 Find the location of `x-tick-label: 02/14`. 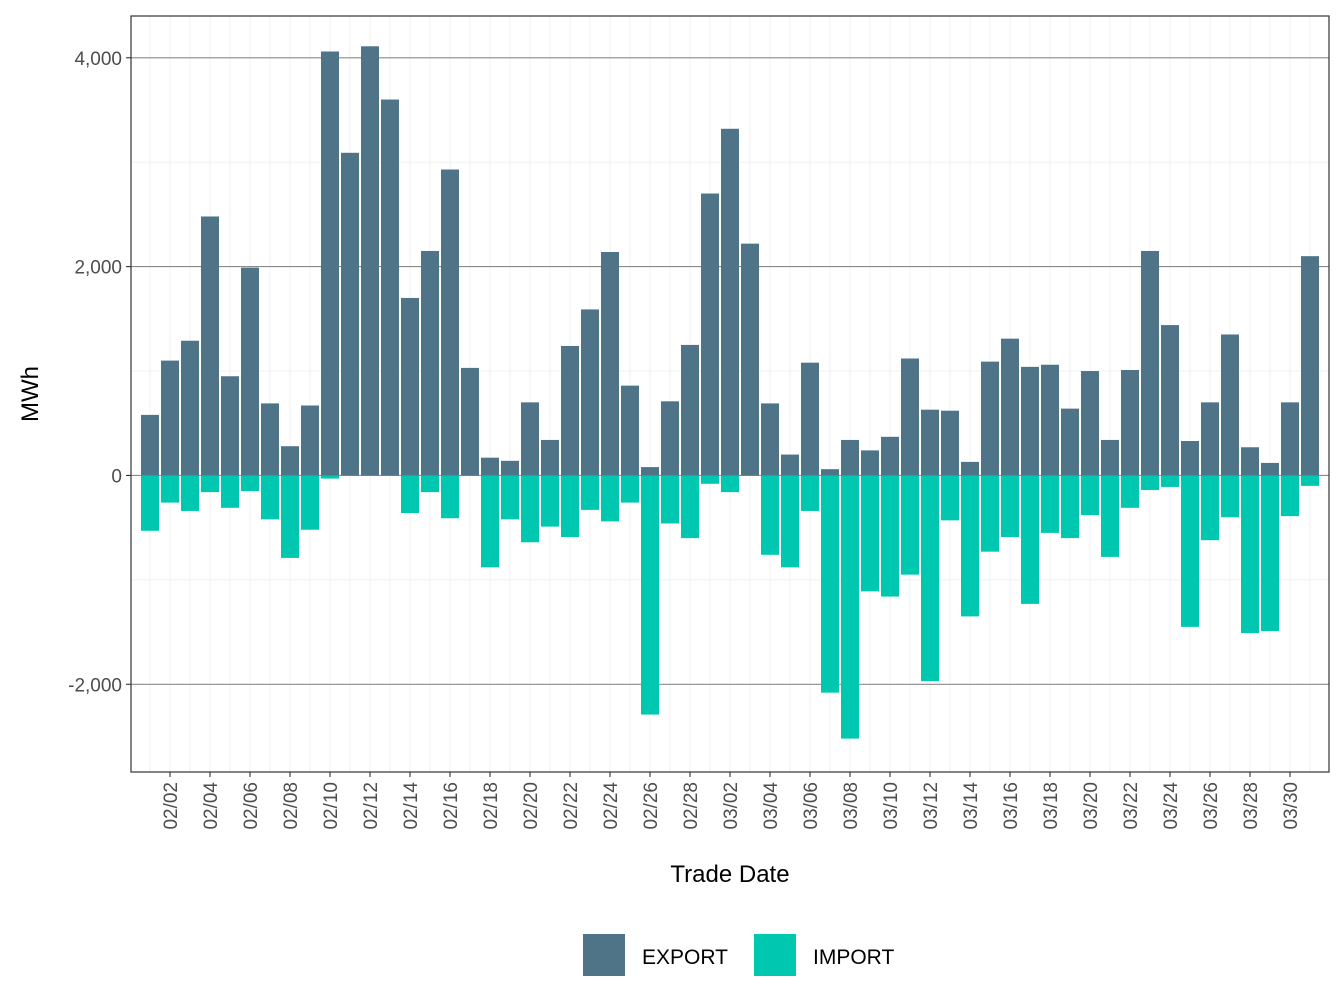

x-tick-label: 02/14 is located at coordinates (411, 806).